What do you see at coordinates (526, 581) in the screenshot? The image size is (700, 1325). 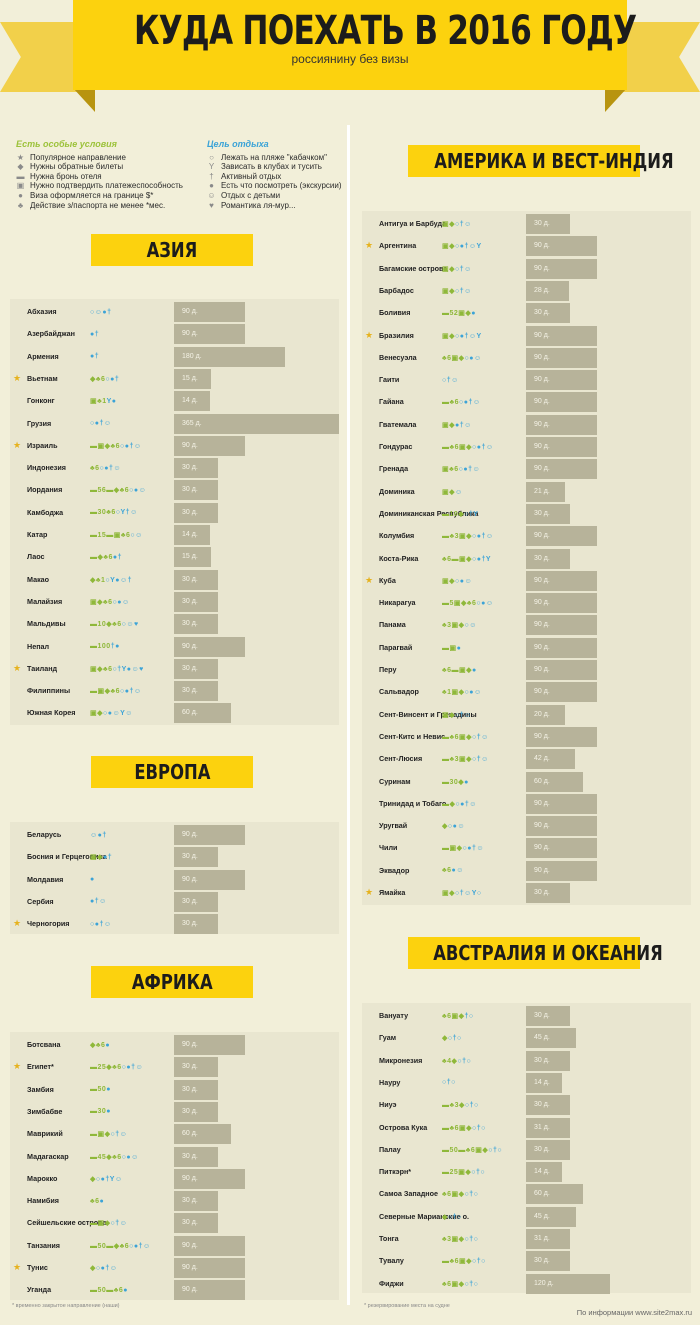 I see `table-row: ★ Куба ▣◆○●☺ 90 д.` at bounding box center [526, 581].